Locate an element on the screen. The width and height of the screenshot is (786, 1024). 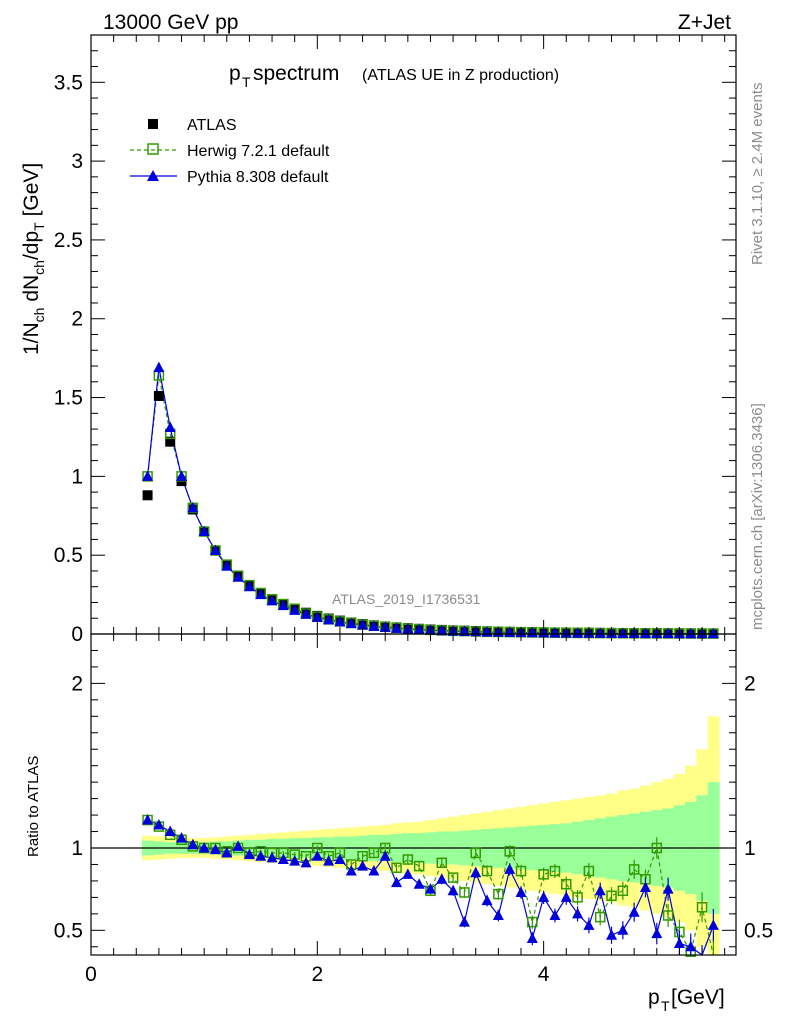
legend-pythia-marker is located at coordinates (153, 175).